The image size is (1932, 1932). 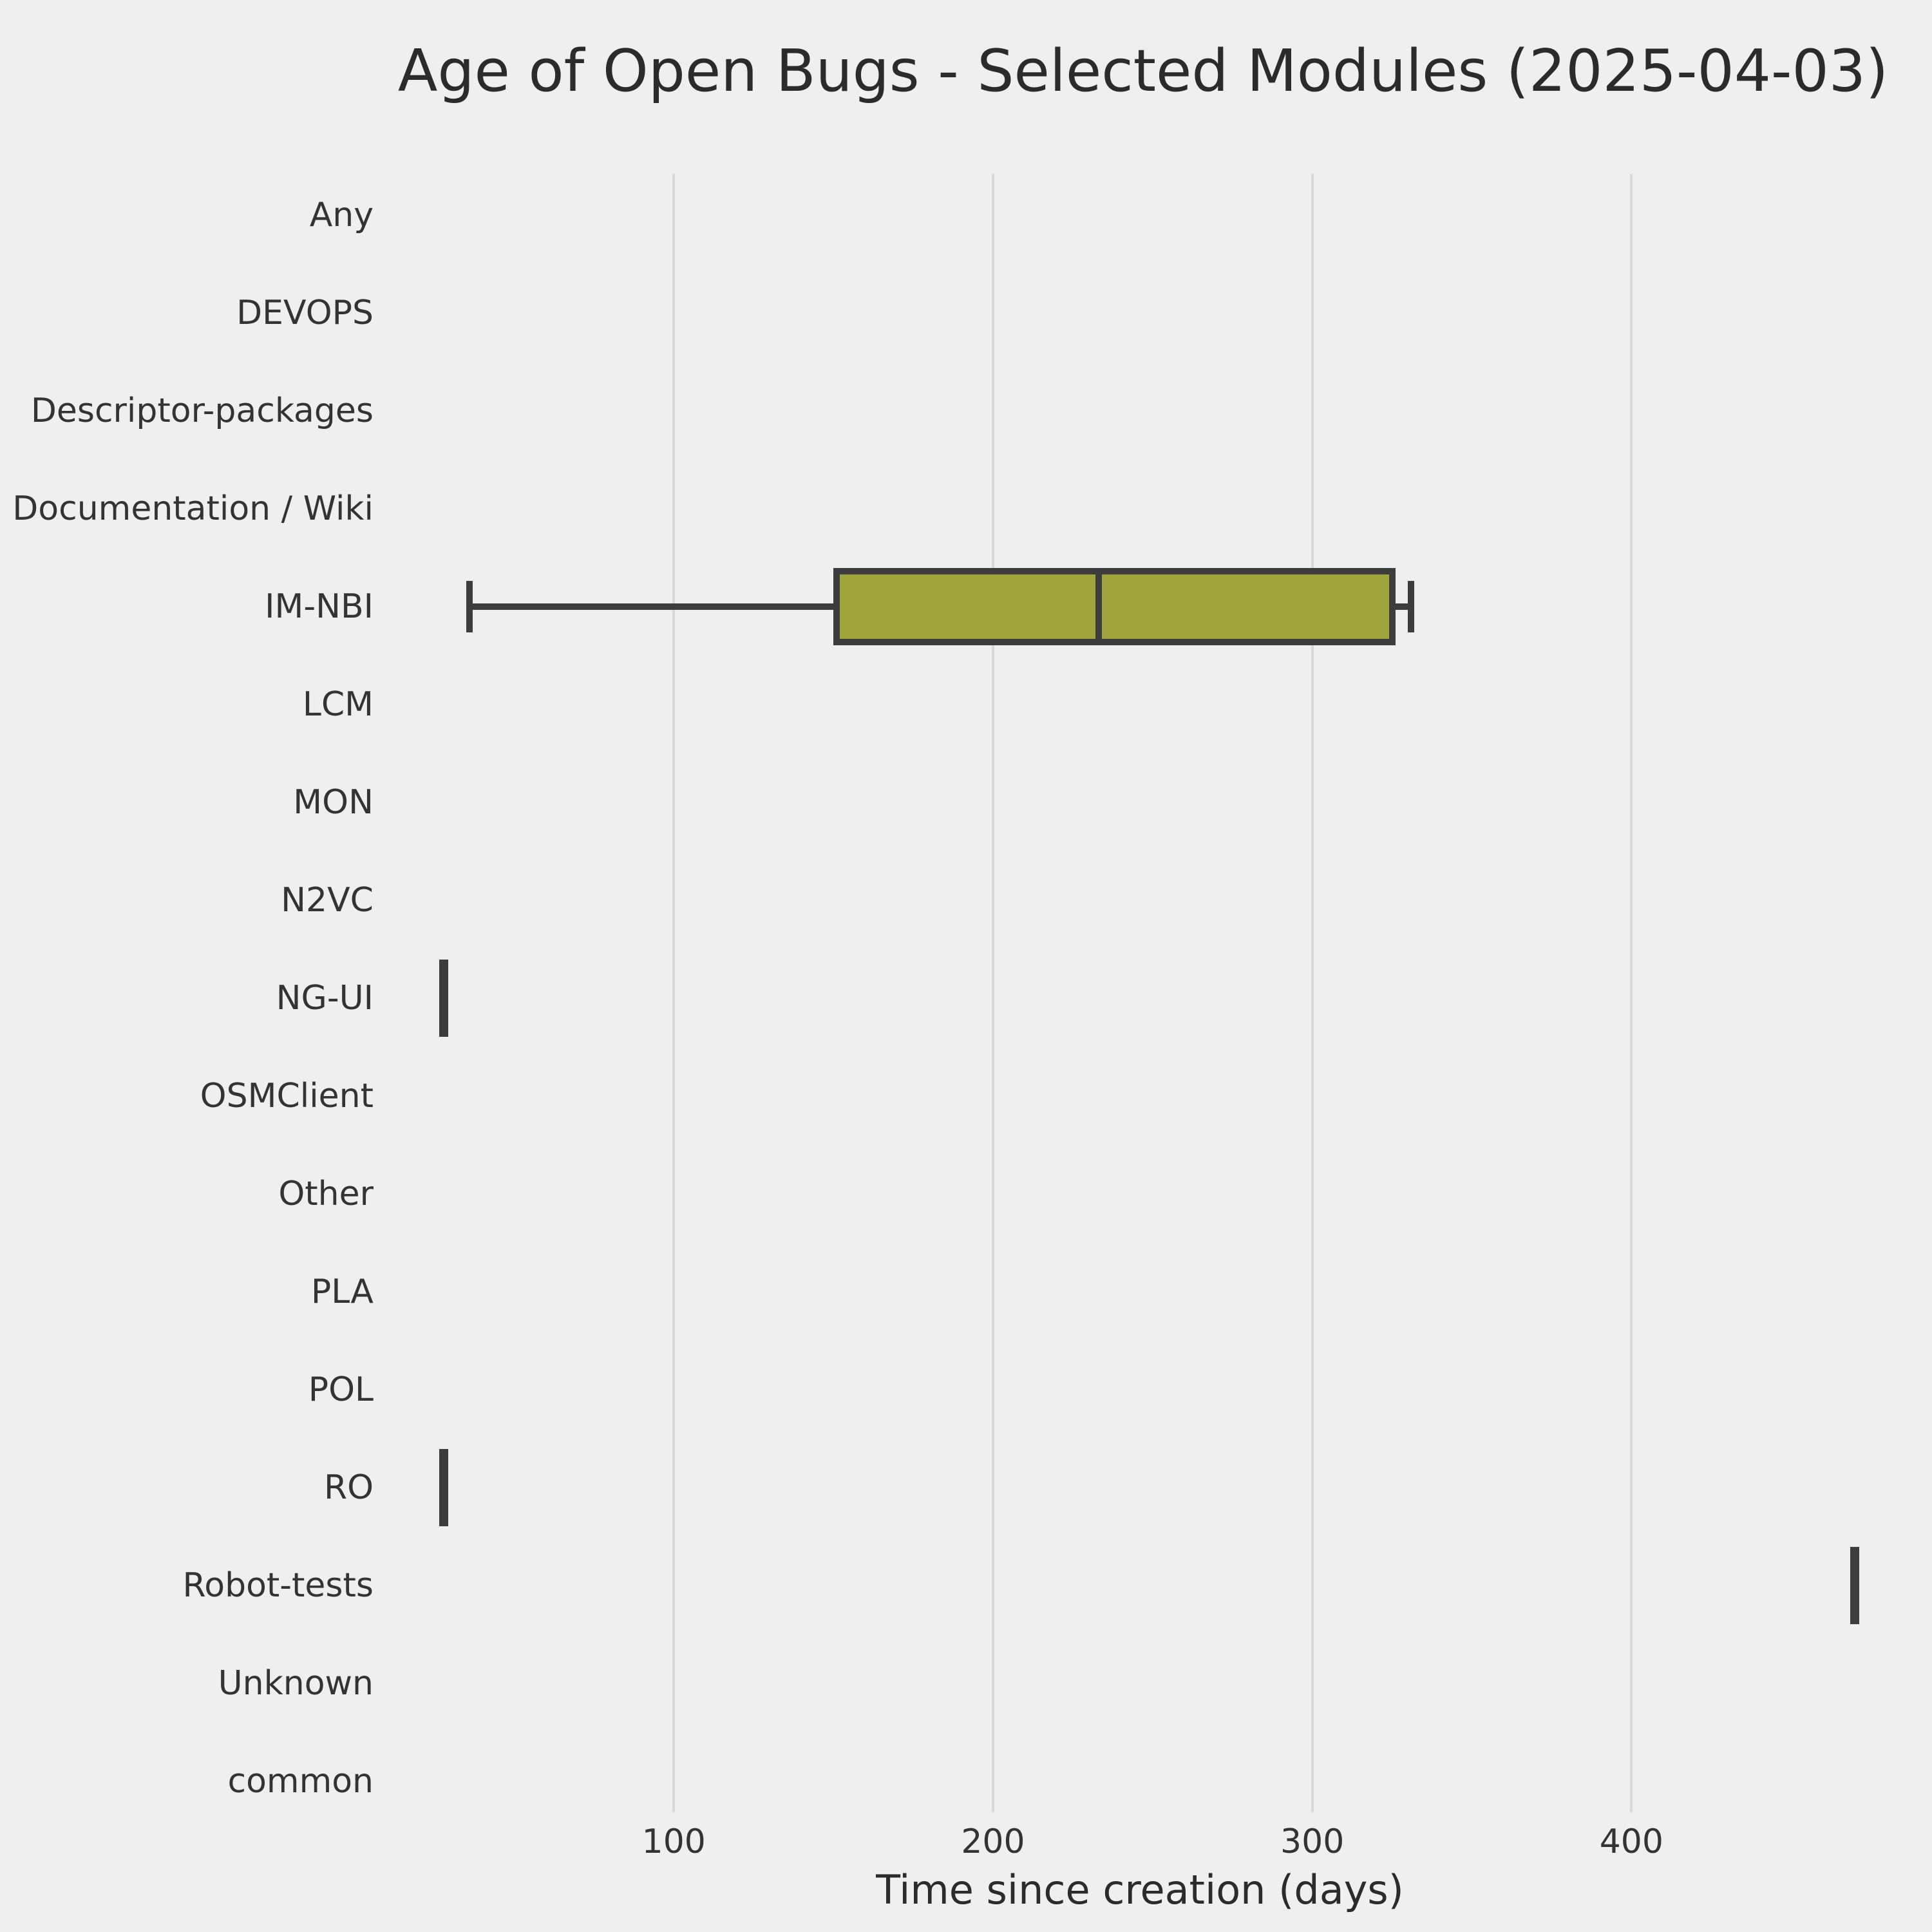 I want to click on y-category-label: Robot-tests, so click(x=278, y=1585).